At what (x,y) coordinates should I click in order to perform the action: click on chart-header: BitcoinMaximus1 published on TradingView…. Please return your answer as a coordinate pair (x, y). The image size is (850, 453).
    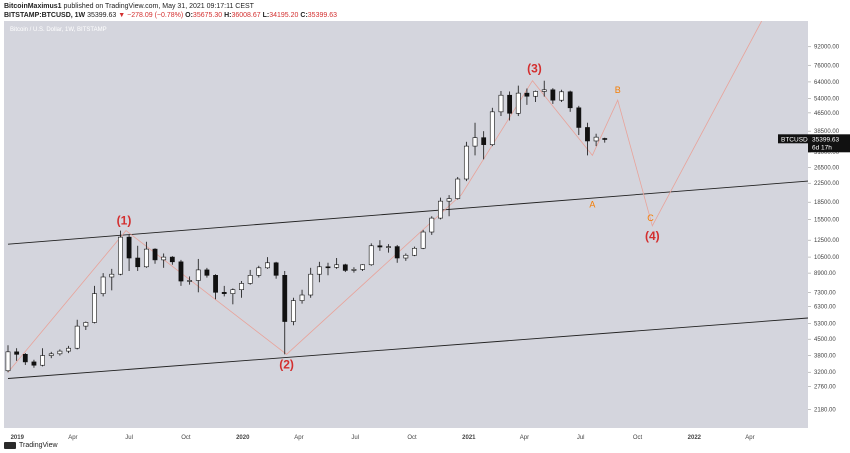
    Looking at the image, I should click on (424, 12).